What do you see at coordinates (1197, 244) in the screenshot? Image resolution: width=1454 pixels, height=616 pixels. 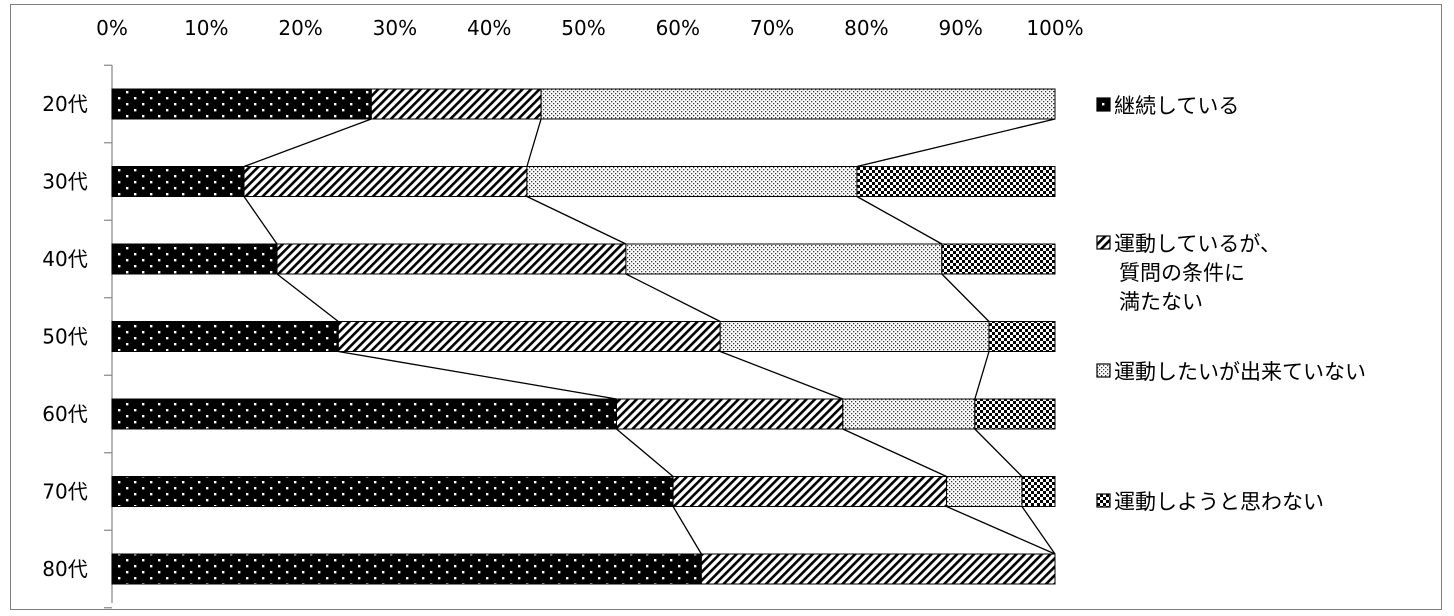 I see `legend-label: 運動しているが、` at bounding box center [1197, 244].